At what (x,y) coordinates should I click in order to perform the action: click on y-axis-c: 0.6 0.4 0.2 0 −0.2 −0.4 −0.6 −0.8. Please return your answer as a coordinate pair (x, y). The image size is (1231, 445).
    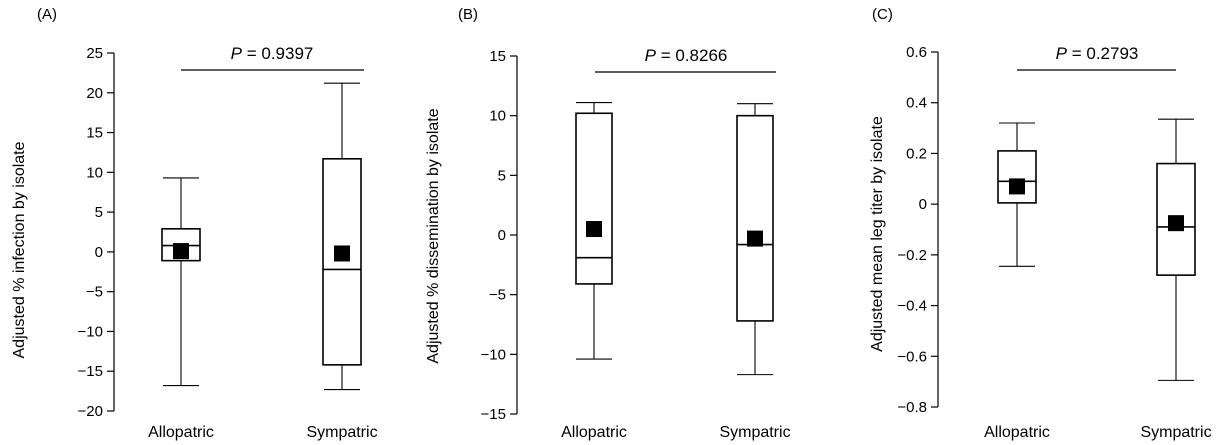
    Looking at the image, I should click on (918, 230).